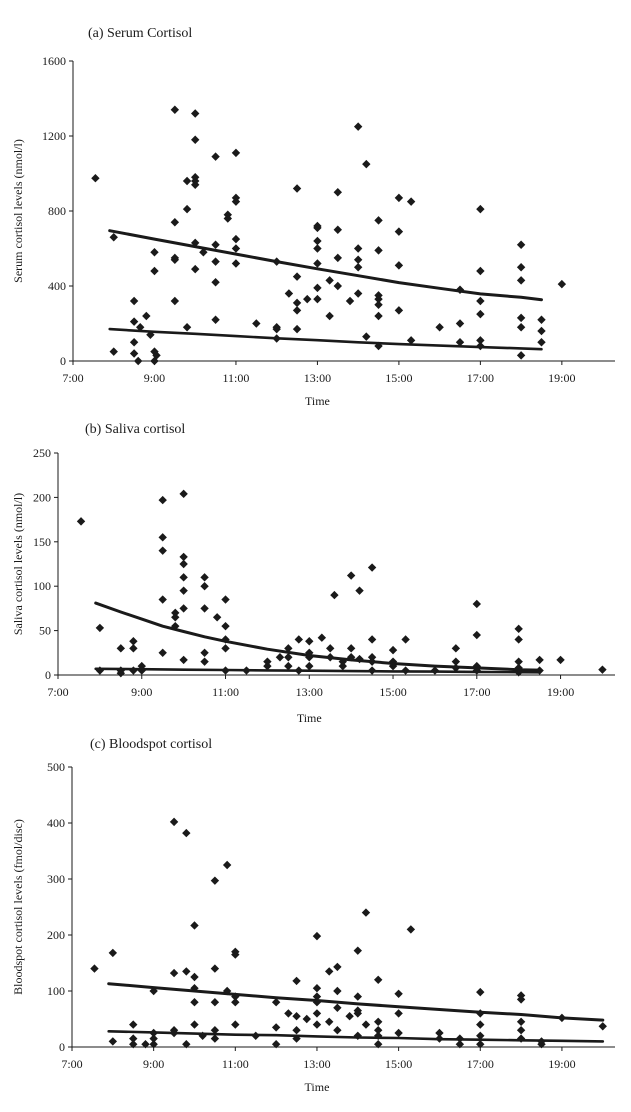 The image size is (631, 1112). I want to click on y-axis-label: Serum cortisol levels (nmol/l), so click(18, 211).